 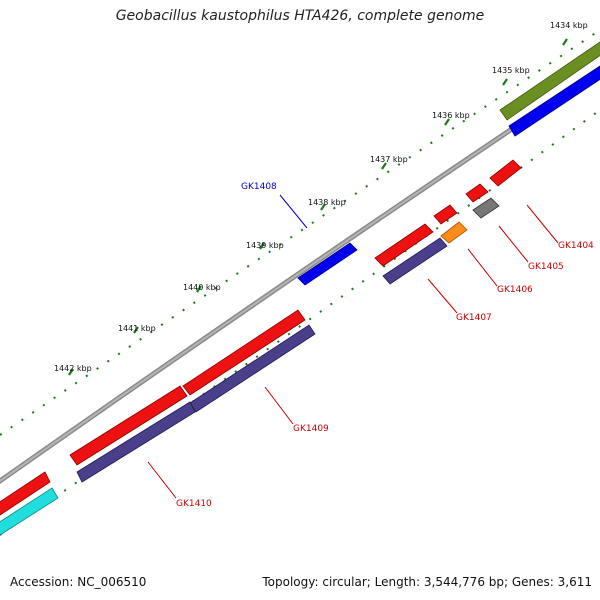 I want to click on gene-block-cyan, so click(x=29, y=511).